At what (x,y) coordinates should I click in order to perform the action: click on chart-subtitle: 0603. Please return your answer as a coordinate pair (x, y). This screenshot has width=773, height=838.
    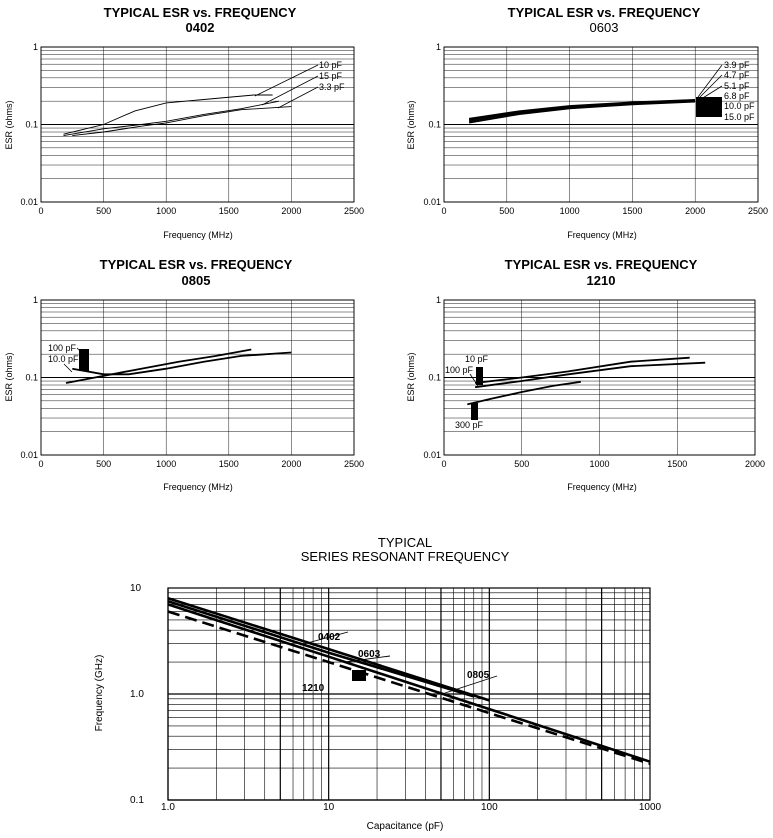
    Looking at the image, I should click on (604, 27).